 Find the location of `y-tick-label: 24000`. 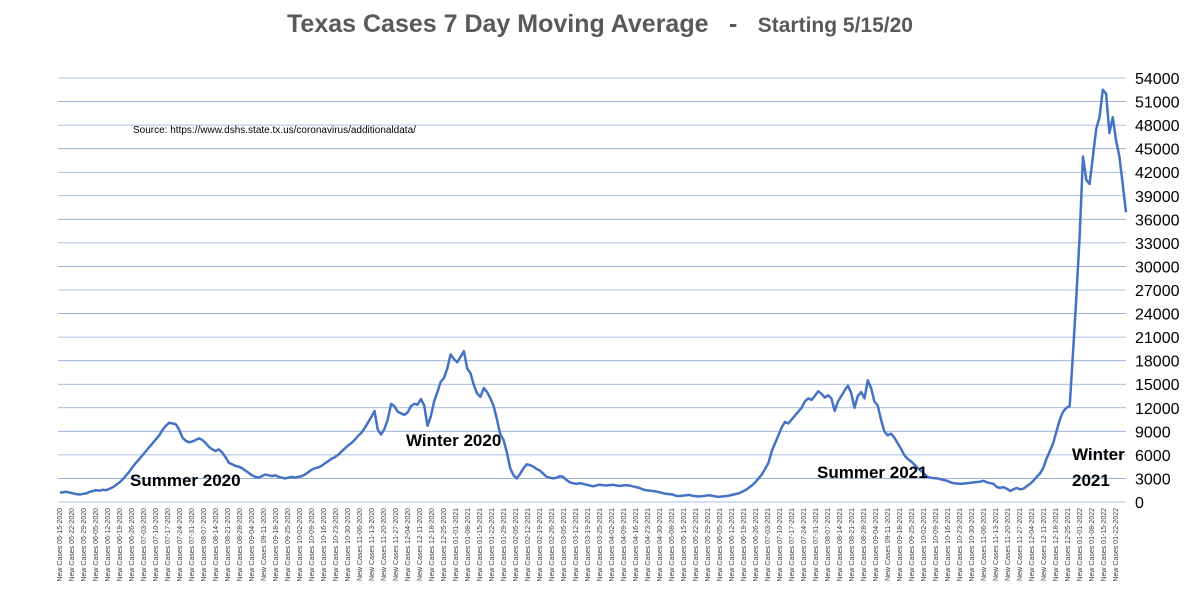

y-tick-label: 24000 is located at coordinates (1157, 315).